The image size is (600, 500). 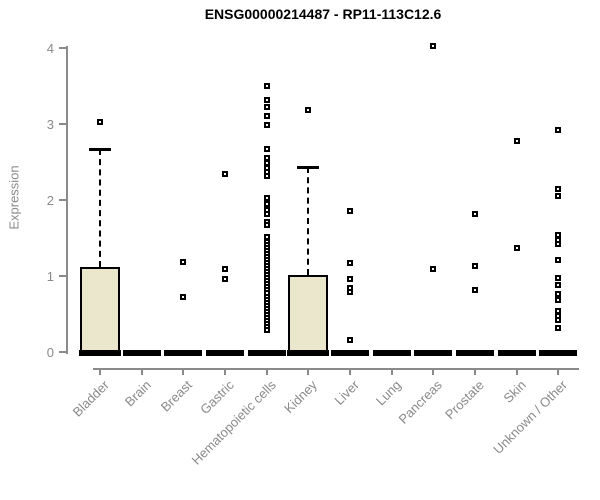 What do you see at coordinates (323, 14) in the screenshot?
I see `chart-title: ENSG00000214487 - RP11-113C12.6` at bounding box center [323, 14].